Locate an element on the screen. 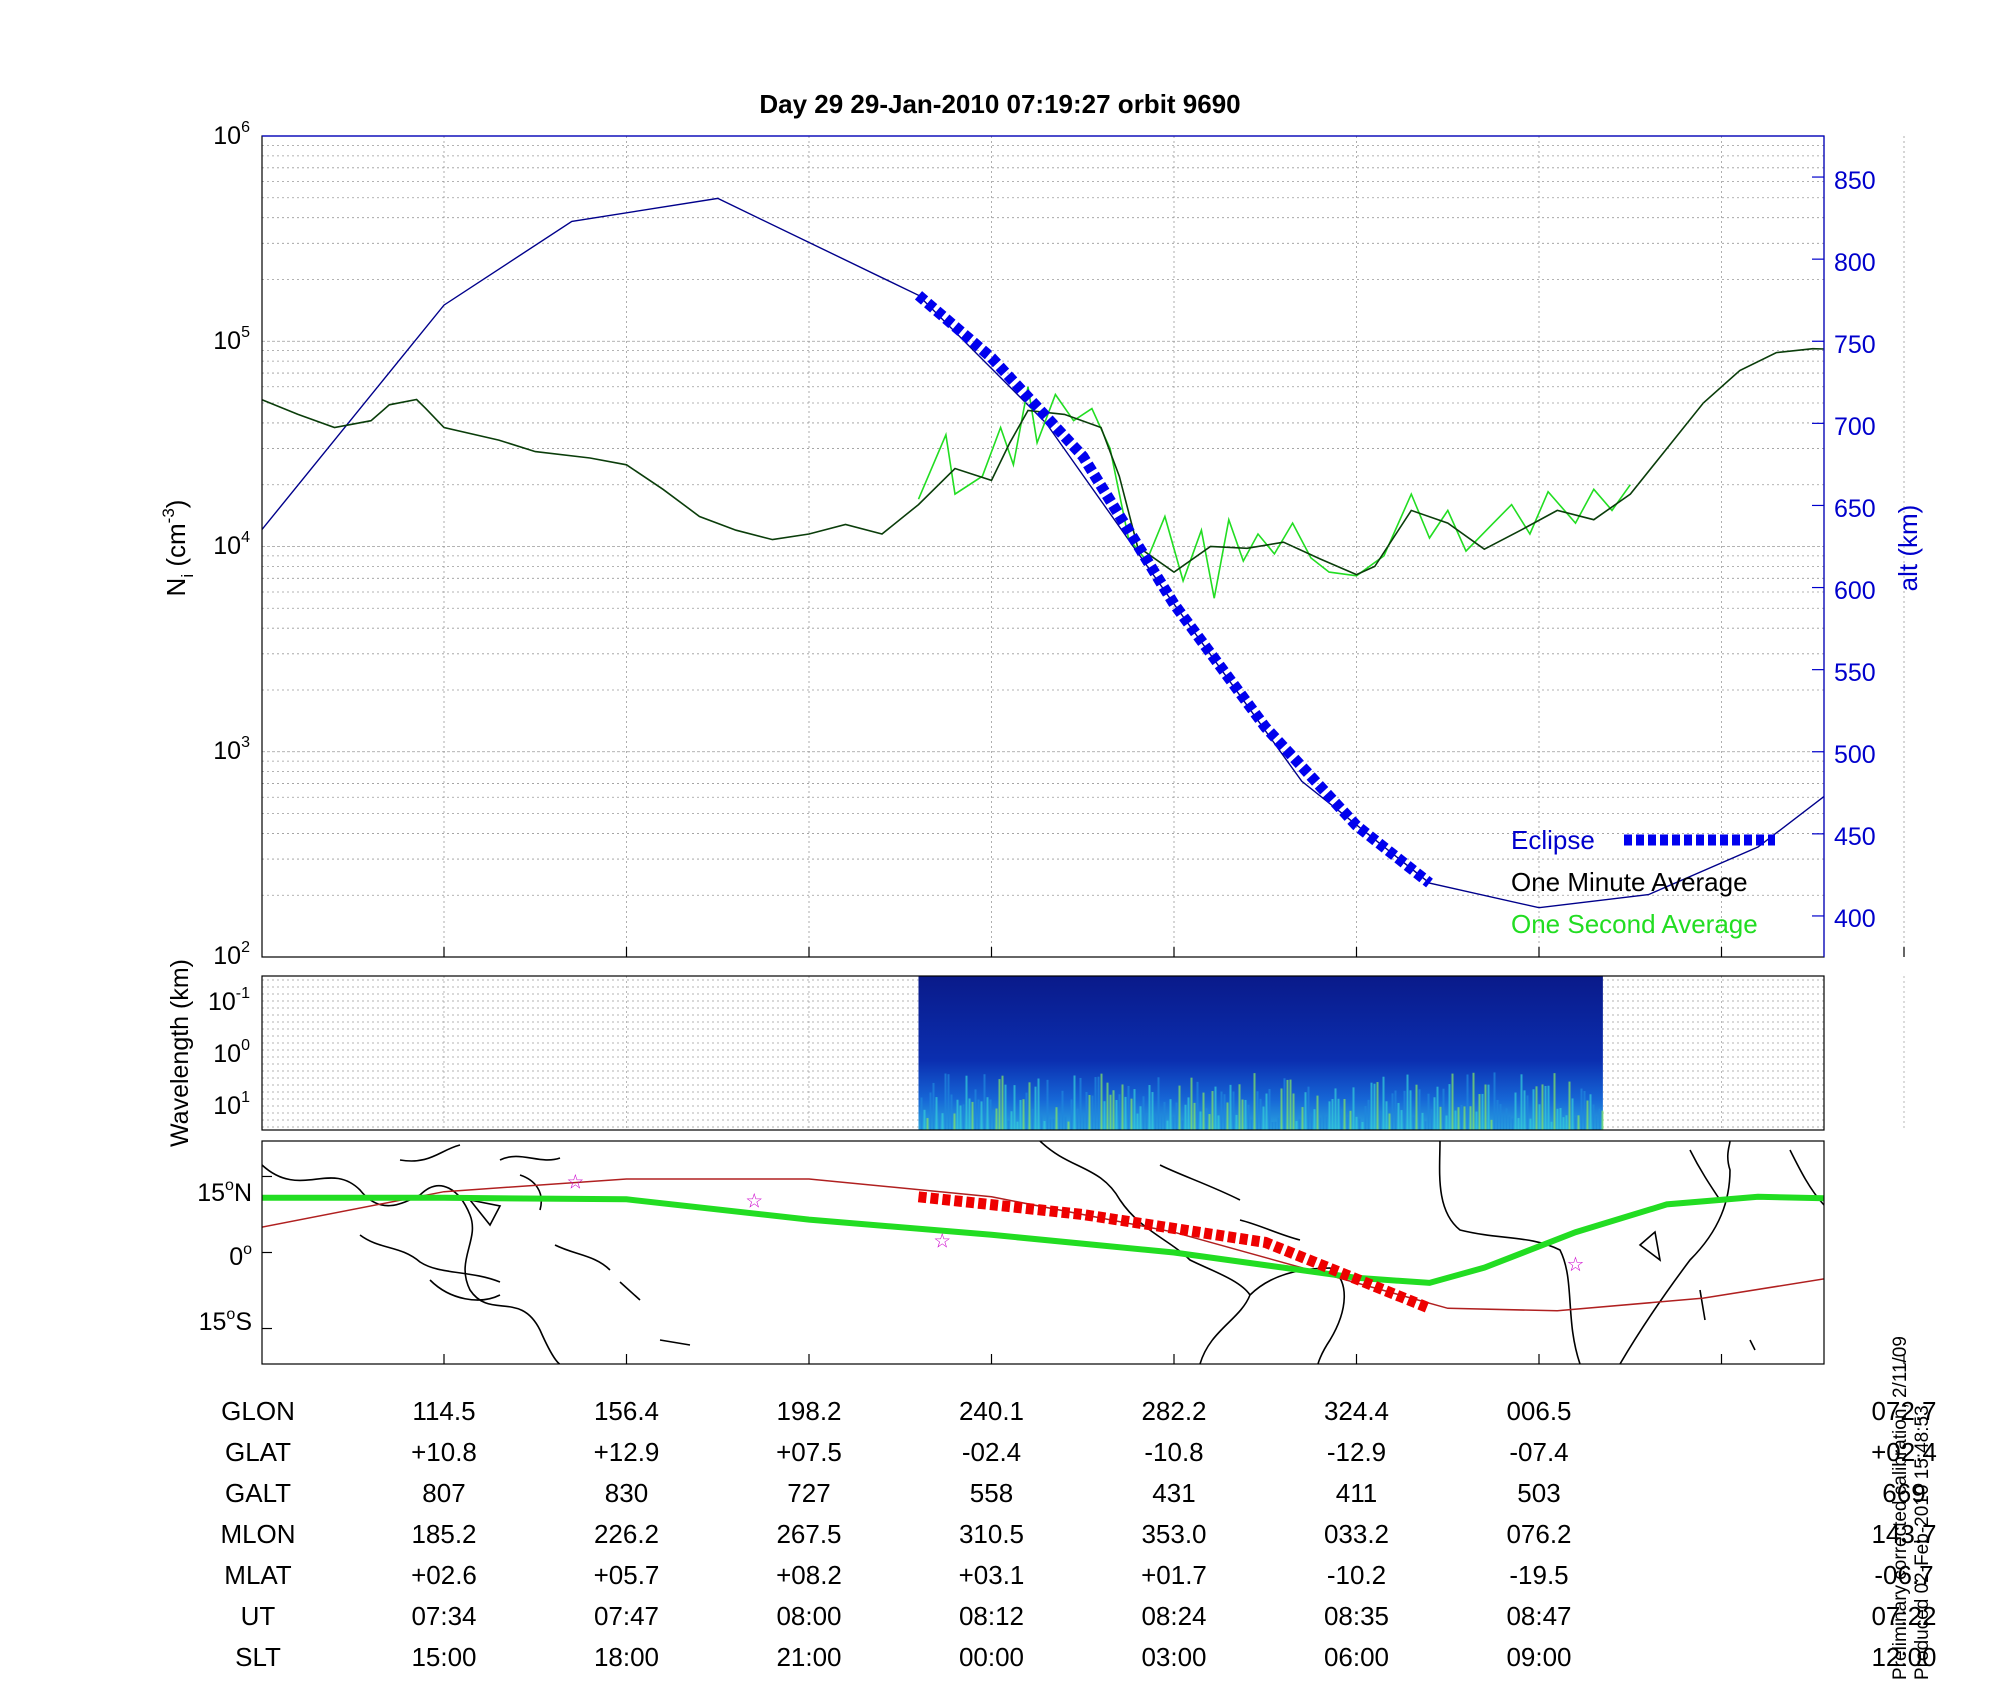 The image size is (2000, 1700). table-cell: 503 is located at coordinates (1538, 1493).